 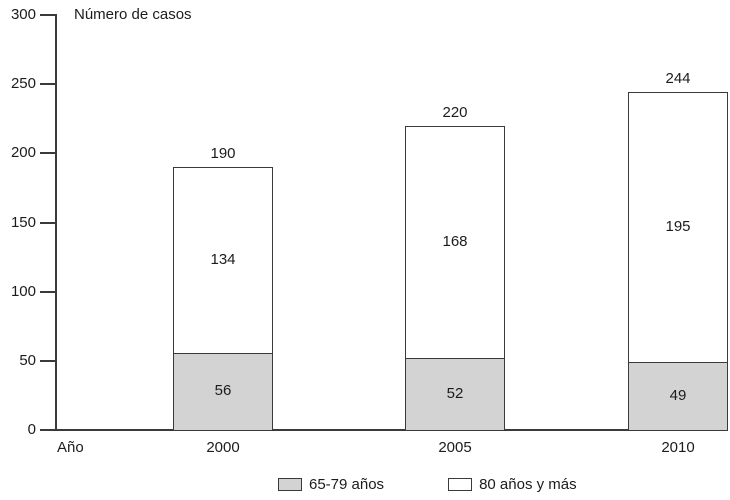 I want to click on legend-item-80-plus: 80 años y más, so click(x=512, y=484).